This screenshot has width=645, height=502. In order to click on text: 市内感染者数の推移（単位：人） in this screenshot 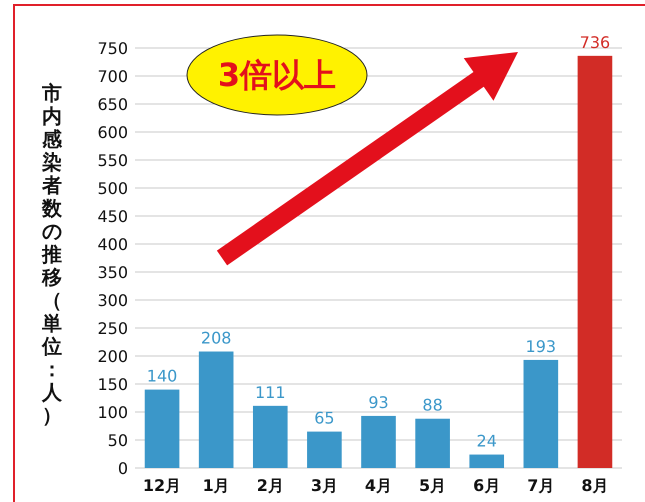, I will do `click(52, 254)`.